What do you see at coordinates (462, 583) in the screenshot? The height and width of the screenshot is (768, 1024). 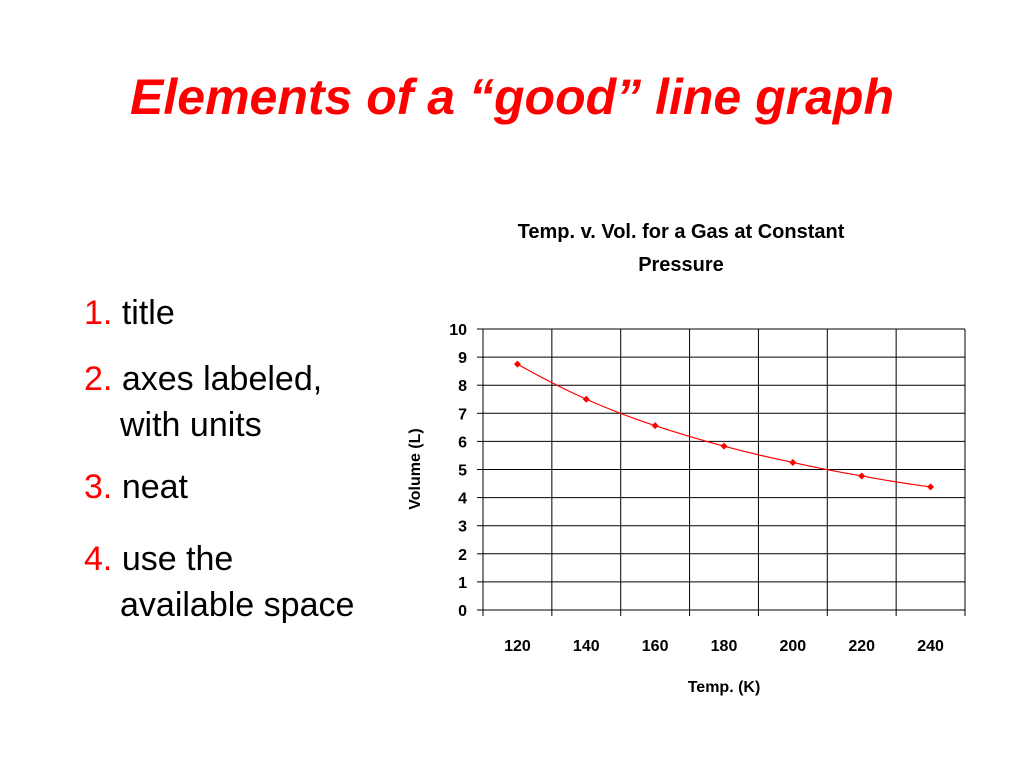 I see `y-tick-label: 1` at bounding box center [462, 583].